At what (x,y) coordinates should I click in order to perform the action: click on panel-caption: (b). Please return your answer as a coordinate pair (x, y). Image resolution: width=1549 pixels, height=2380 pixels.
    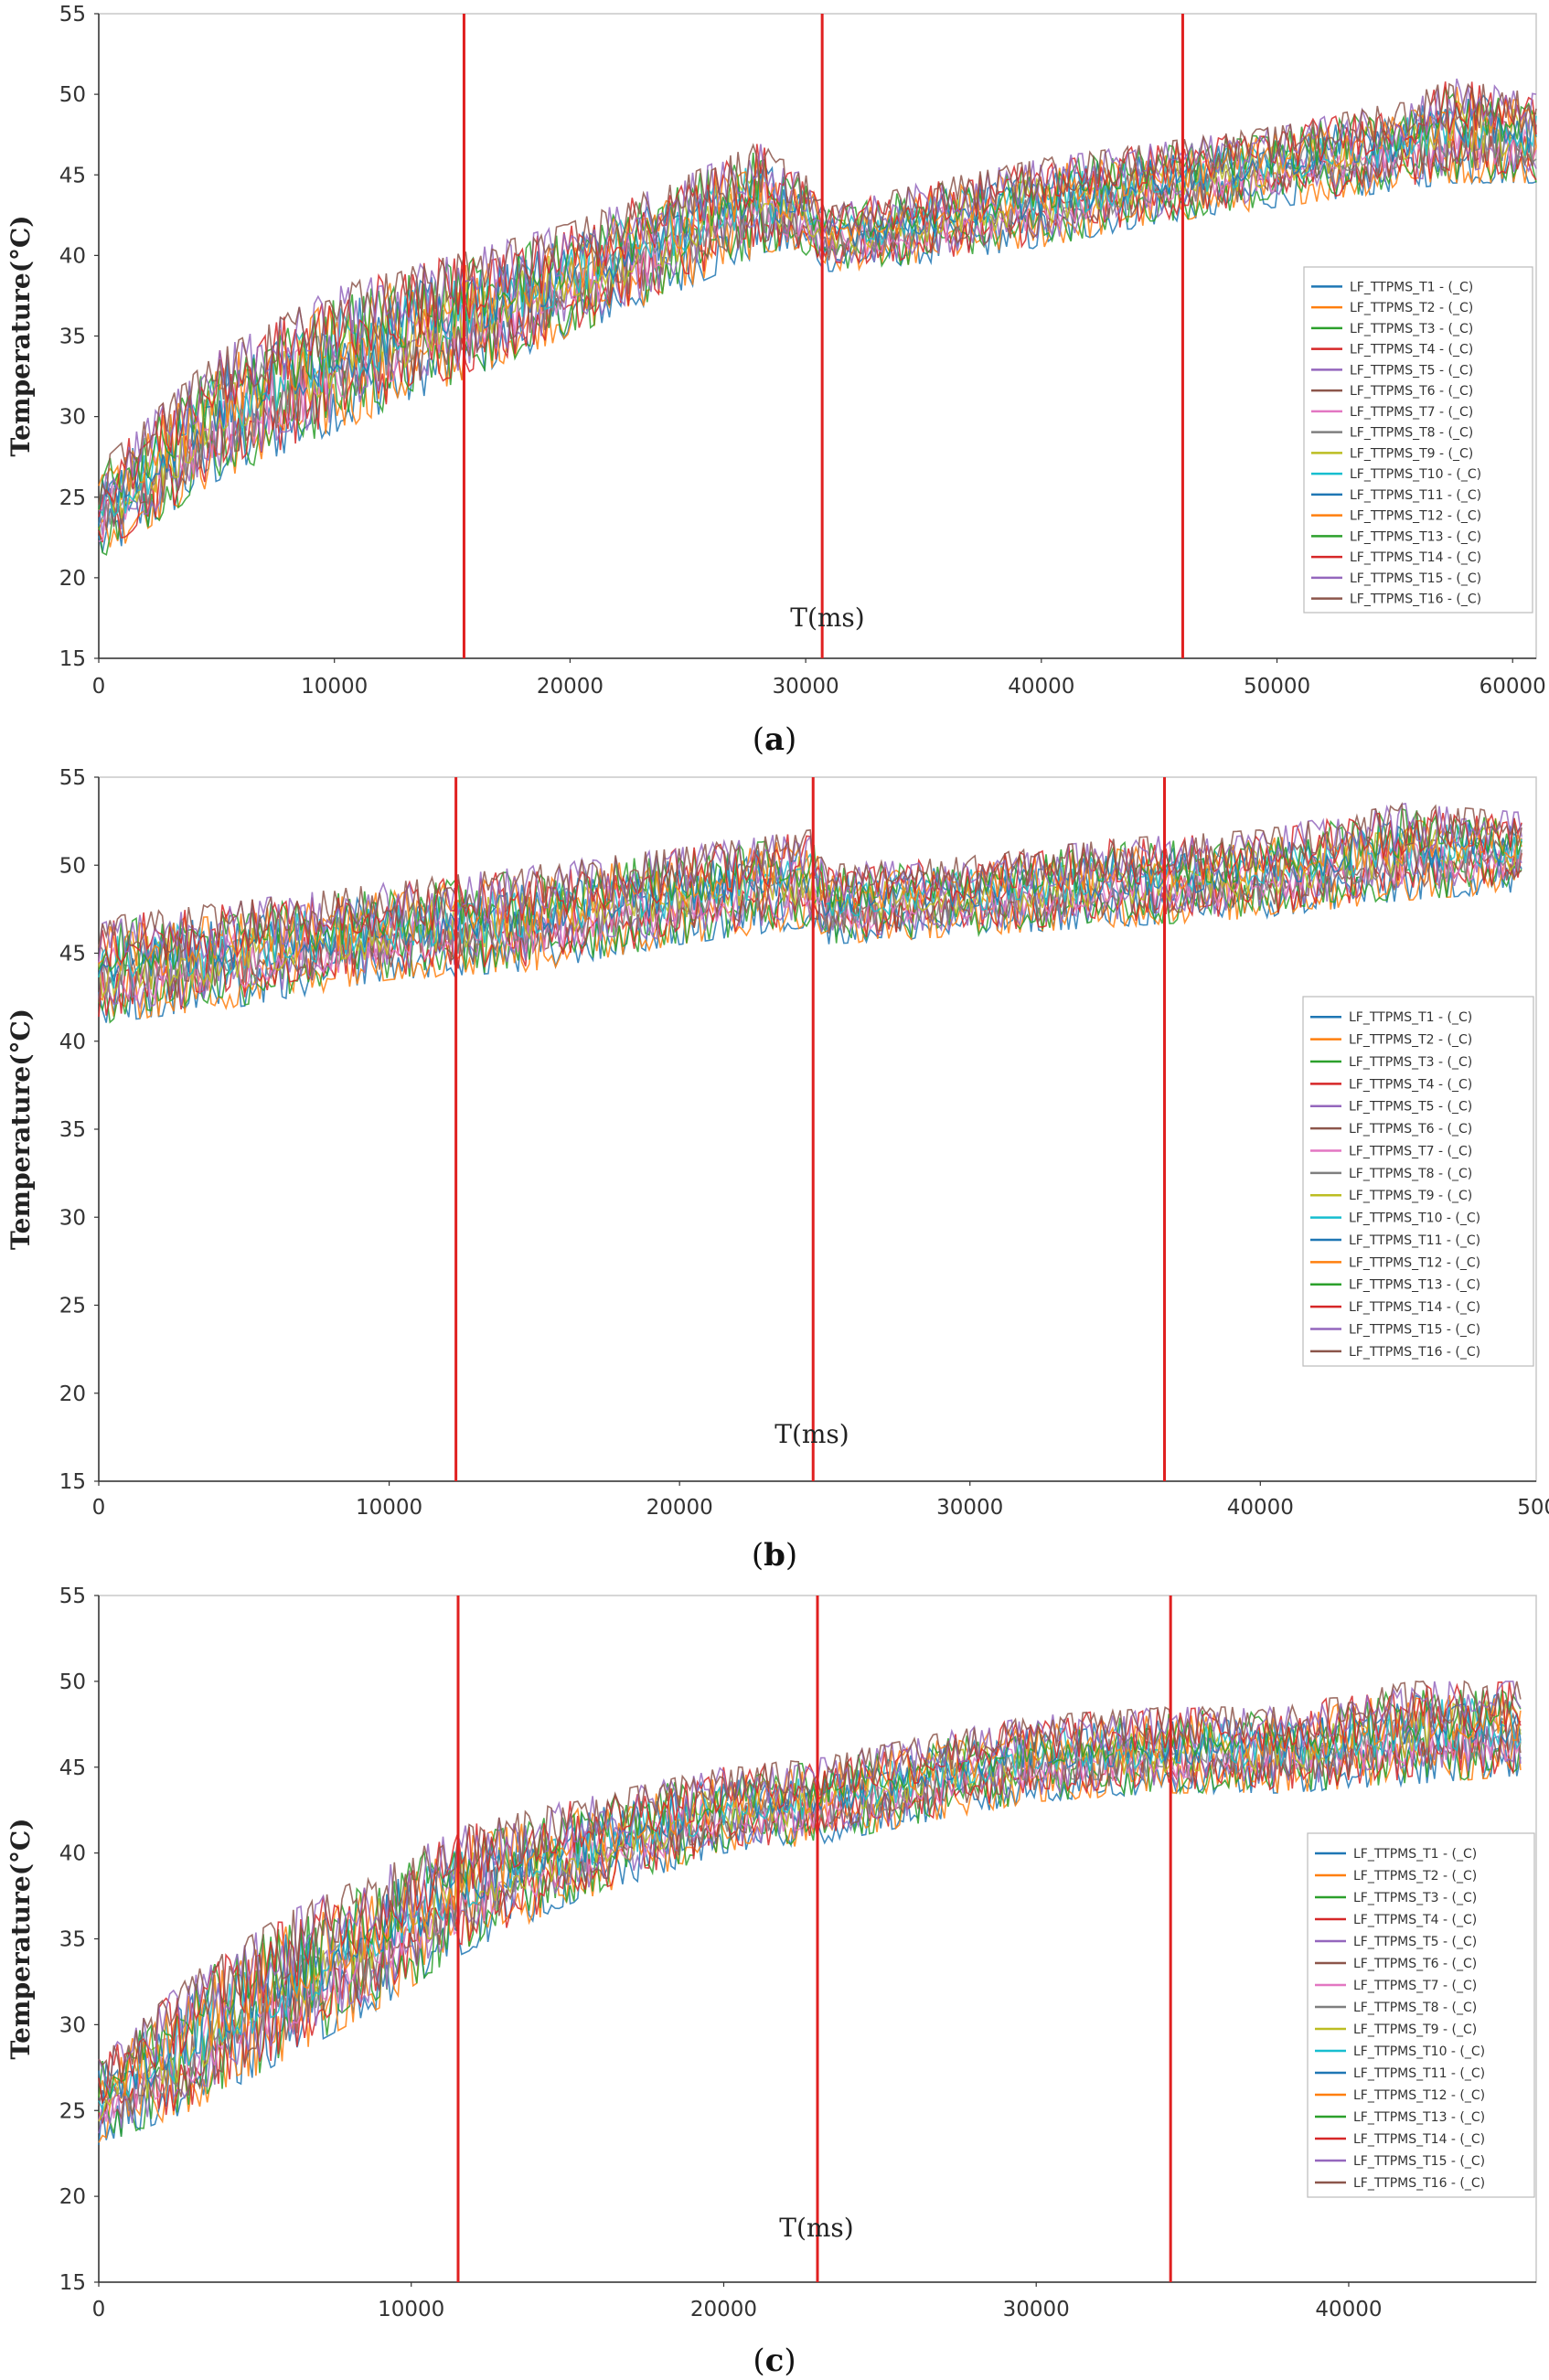
    Looking at the image, I should click on (774, 1555).